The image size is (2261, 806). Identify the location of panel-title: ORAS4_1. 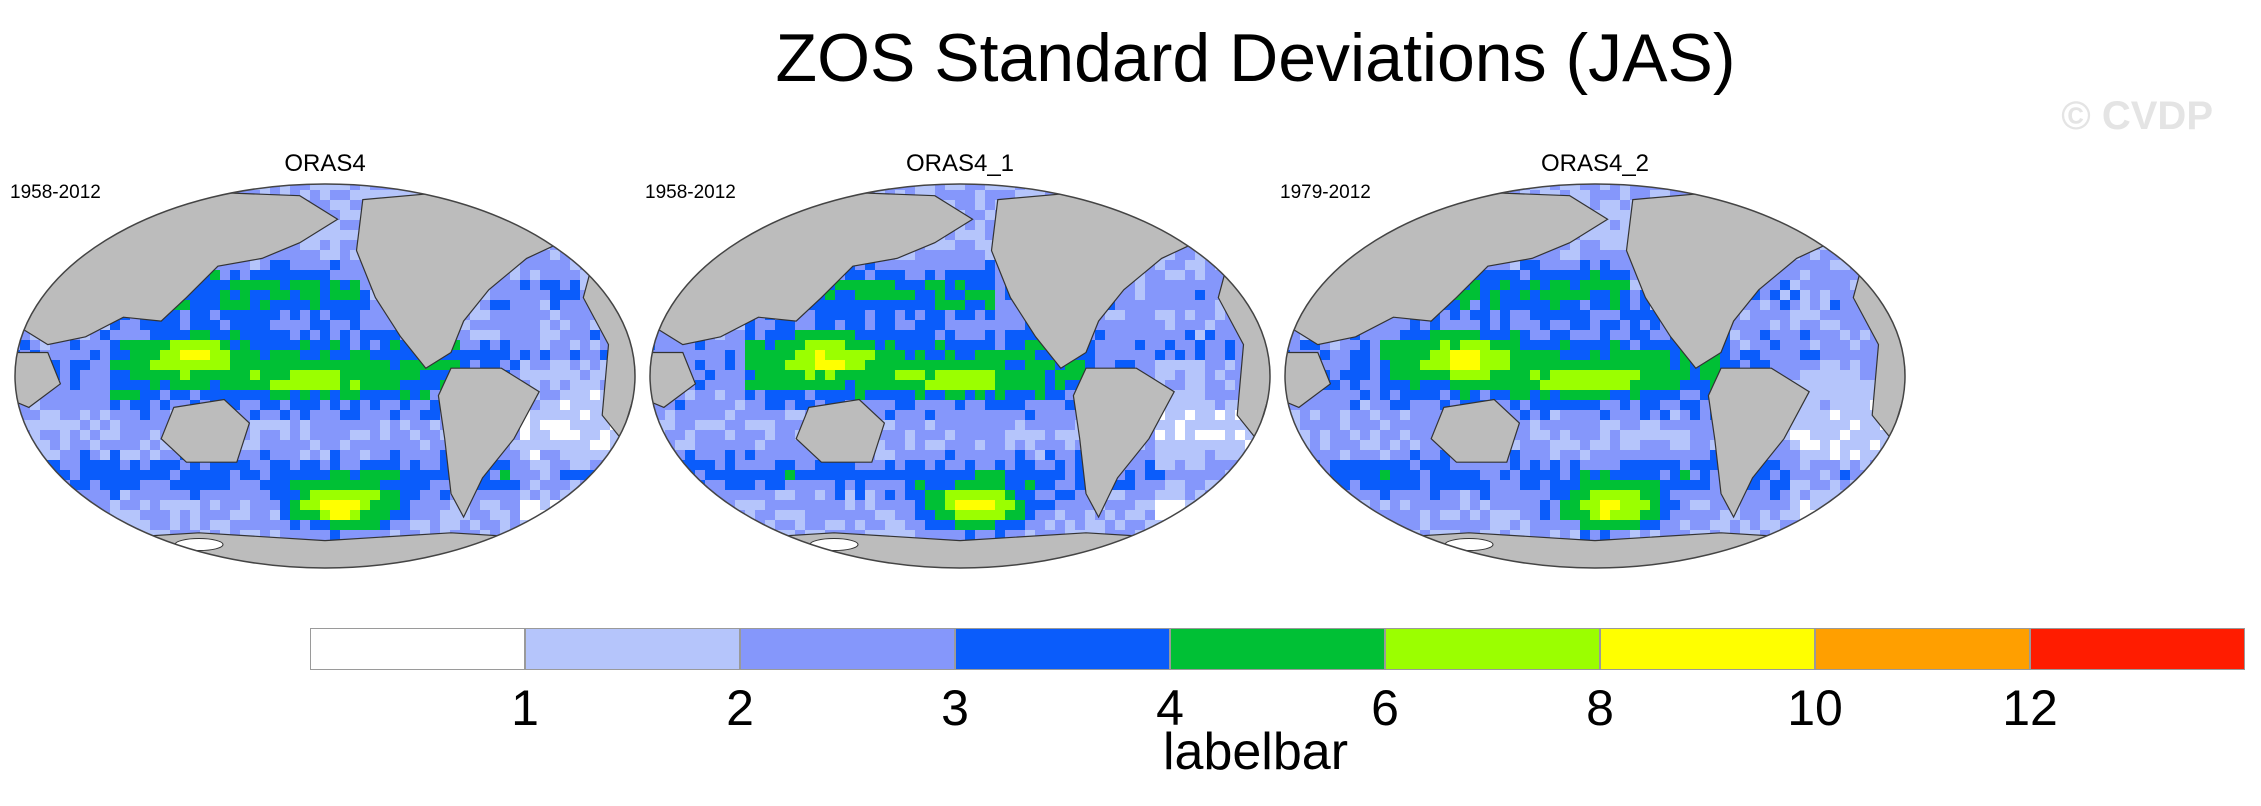
(960, 163).